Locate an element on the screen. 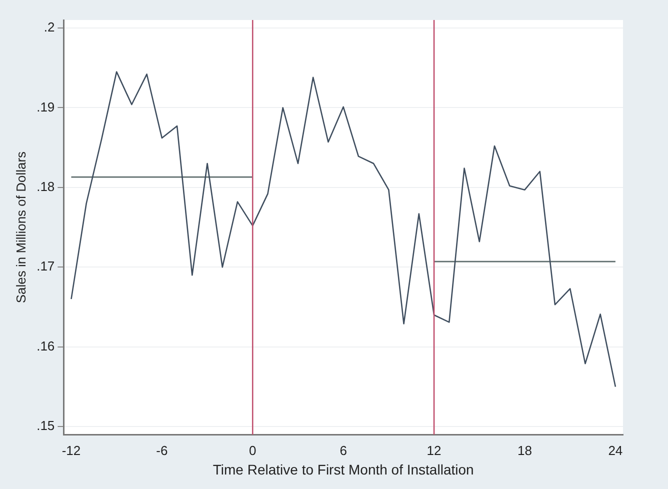 The width and height of the screenshot is (668, 489). y-axis-title: Sales in Millions of Dollars is located at coordinates (20, 227).